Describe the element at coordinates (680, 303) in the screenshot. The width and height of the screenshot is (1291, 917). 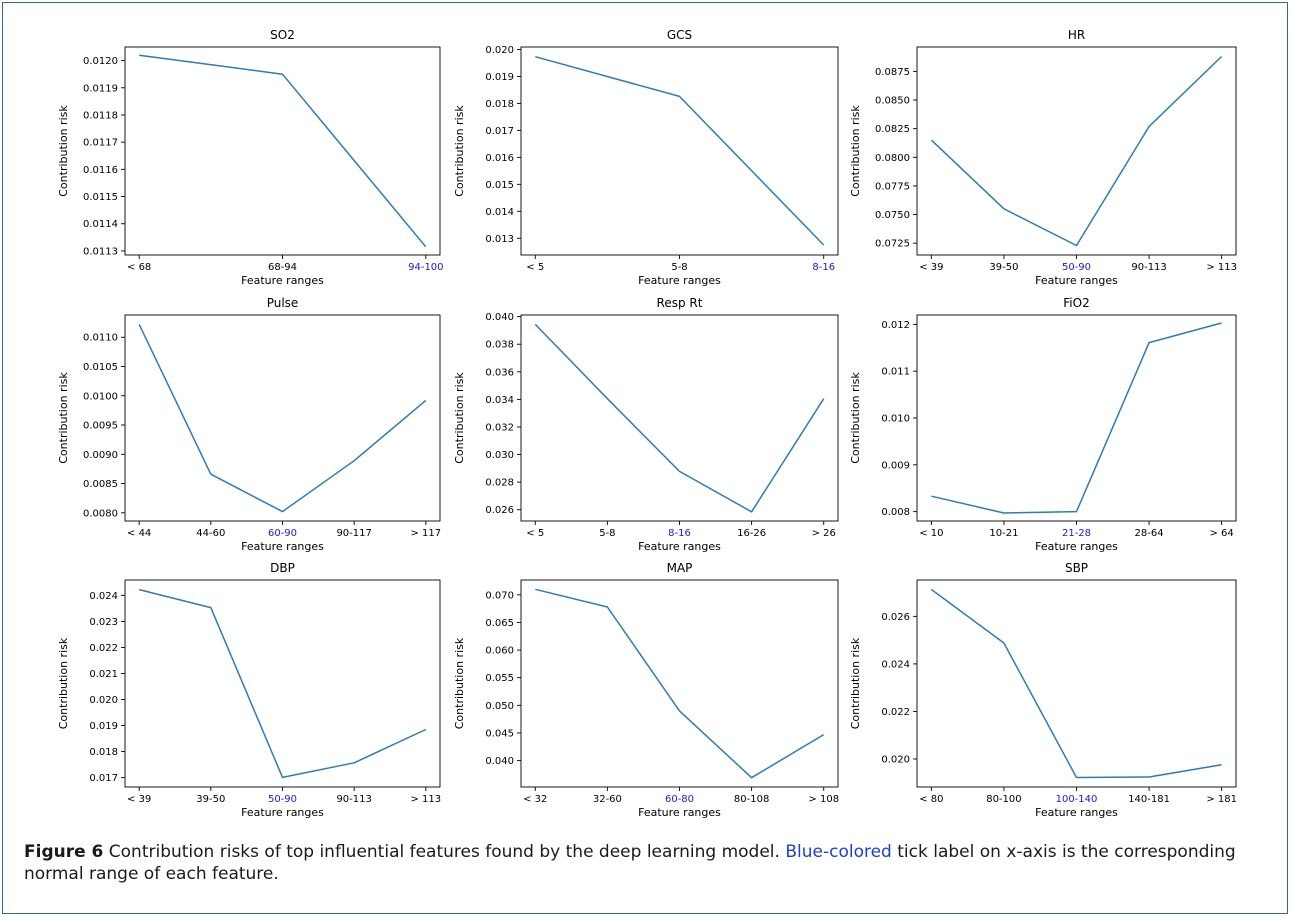
I see `chart-title: Resp Rt` at that location.